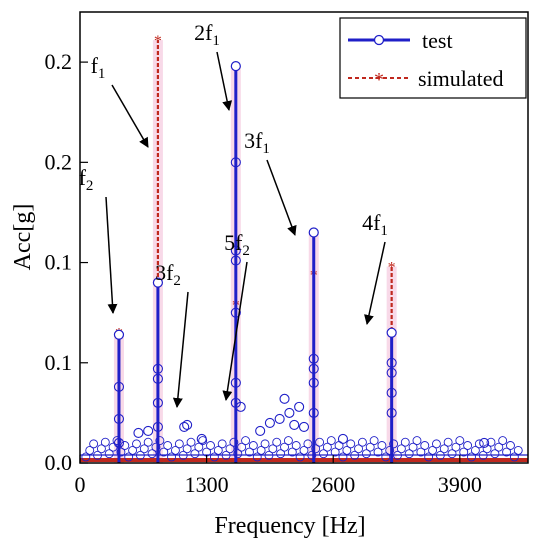 The width and height of the screenshot is (534, 550). What do you see at coordinates (433, 58) in the screenshot?
I see `legend-box` at bounding box center [433, 58].